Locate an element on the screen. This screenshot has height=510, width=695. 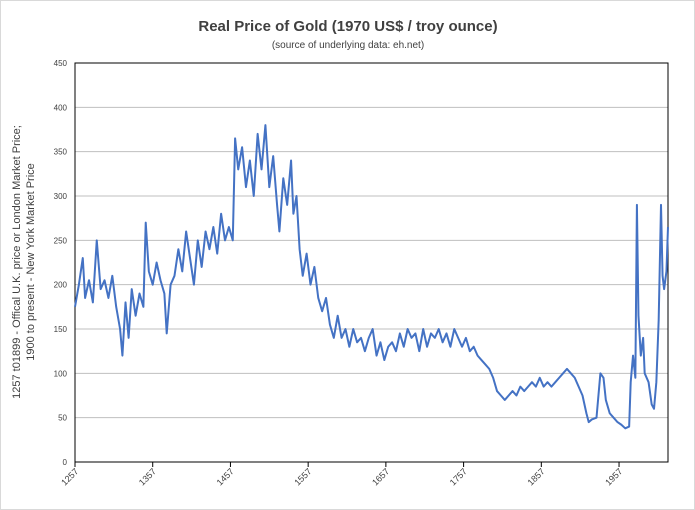
y-tick-label: 50 is located at coordinates (62, 418).